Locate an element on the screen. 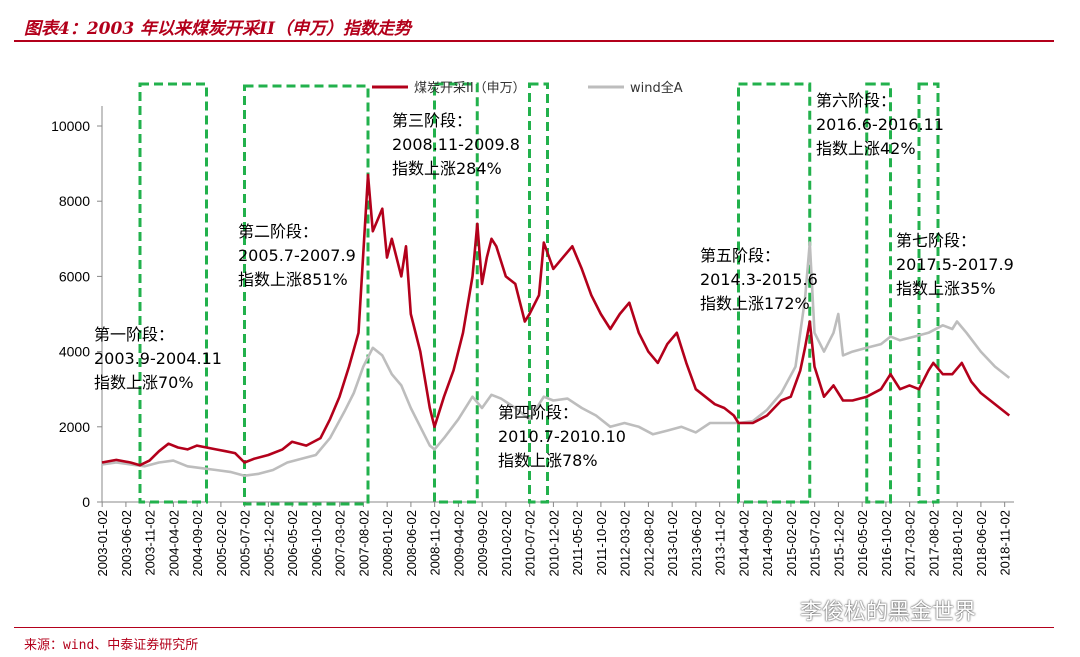 This screenshot has height=657, width=1080. x-tick-label: 2012-08-02 is located at coordinates (648, 543).